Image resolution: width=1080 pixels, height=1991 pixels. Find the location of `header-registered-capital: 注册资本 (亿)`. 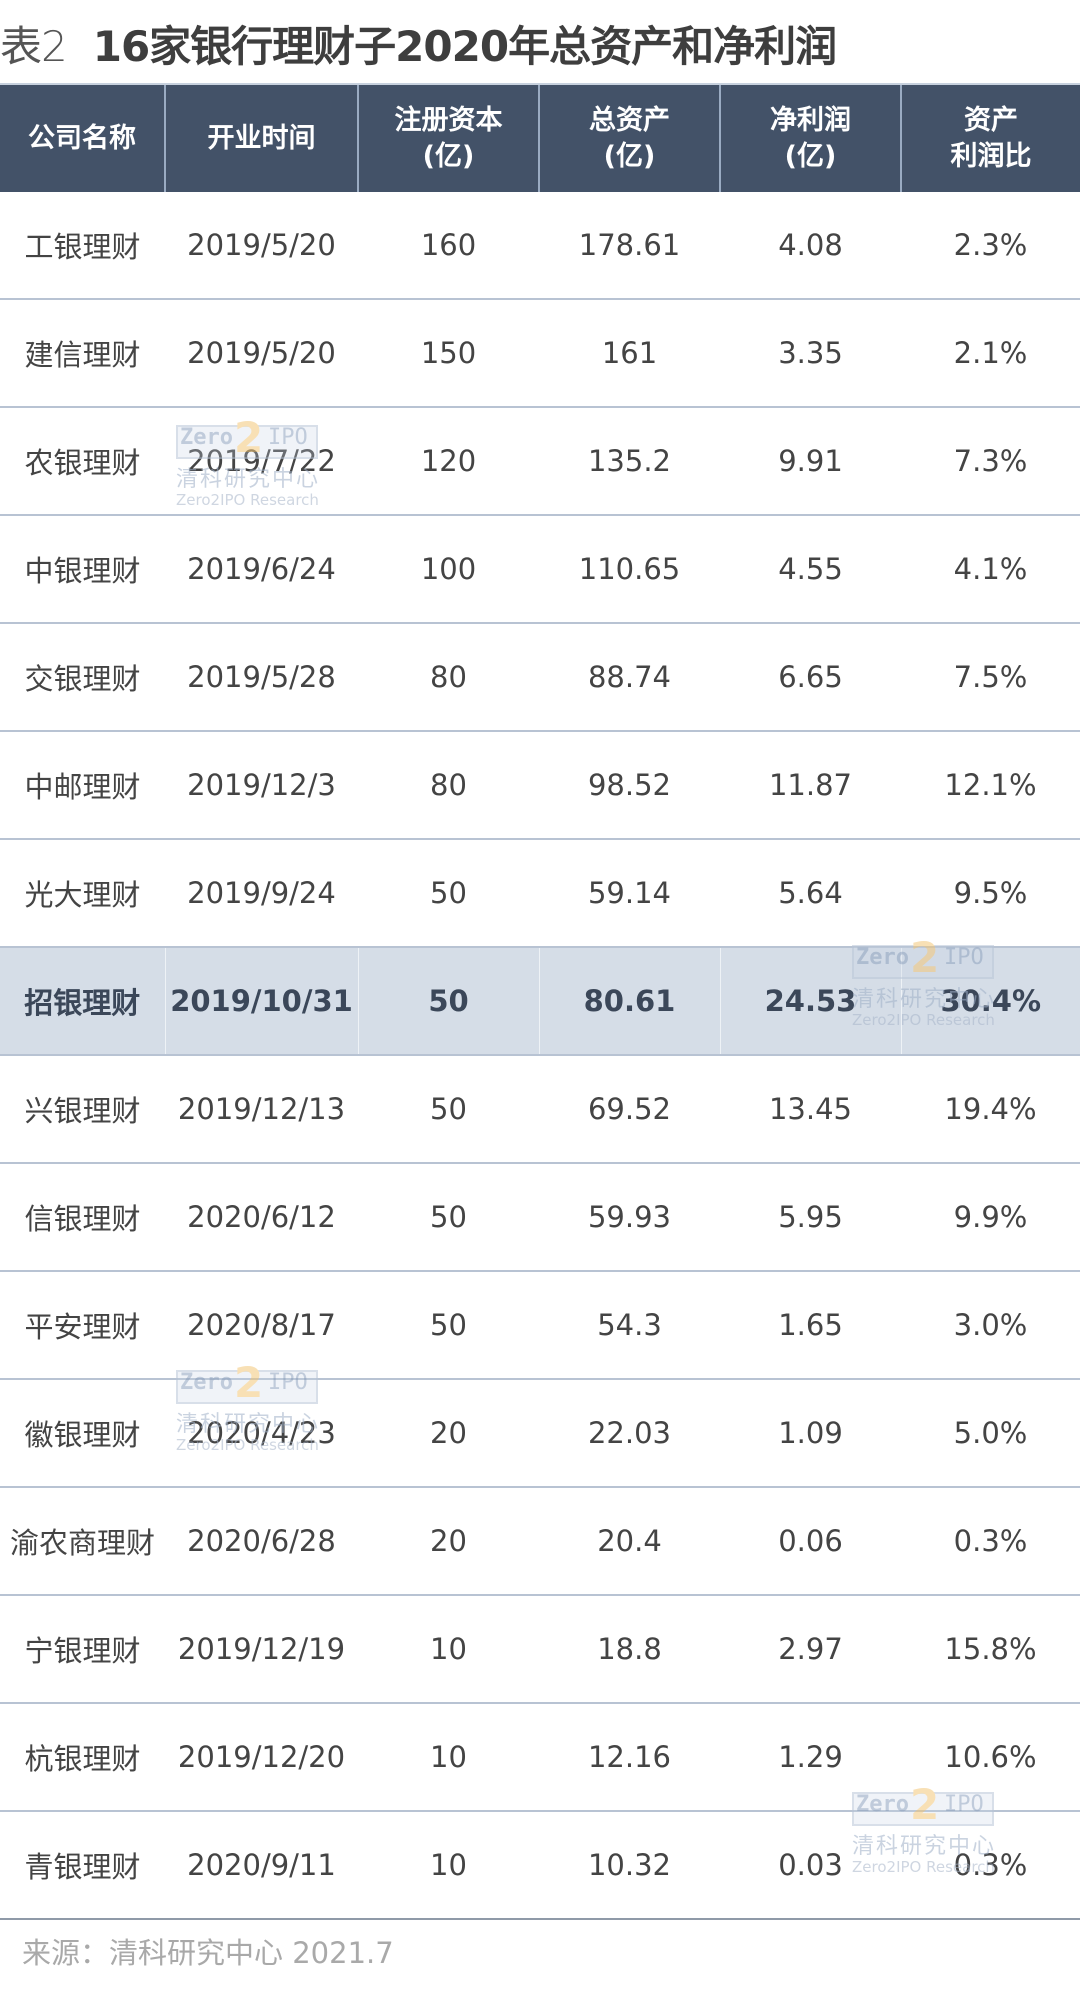

header-registered-capital: 注册资本 (亿) is located at coordinates (448, 137).